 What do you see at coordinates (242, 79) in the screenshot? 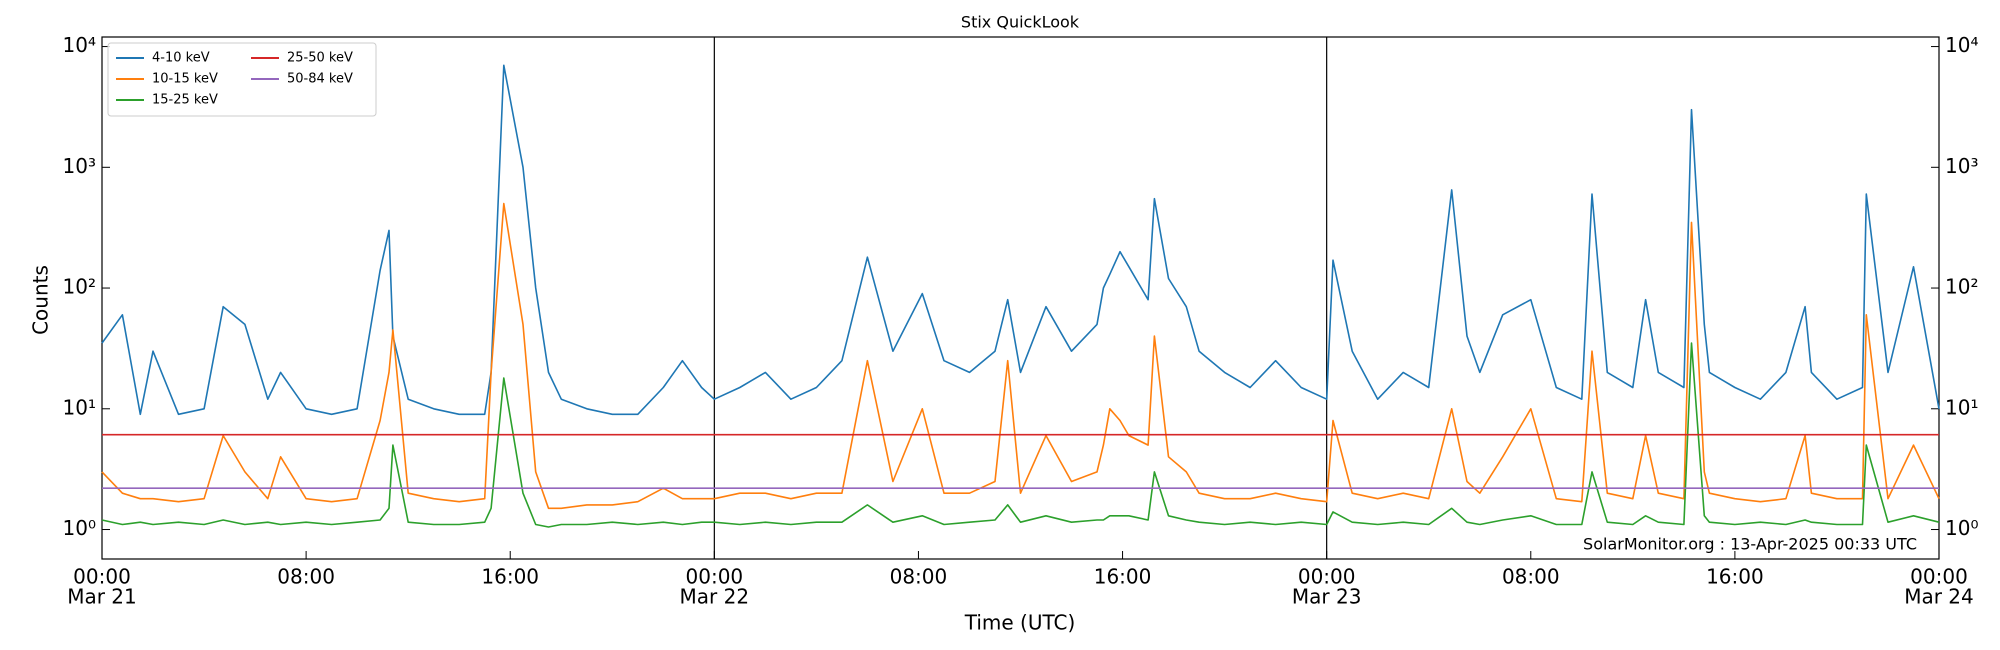
I see `legend-box` at bounding box center [242, 79].